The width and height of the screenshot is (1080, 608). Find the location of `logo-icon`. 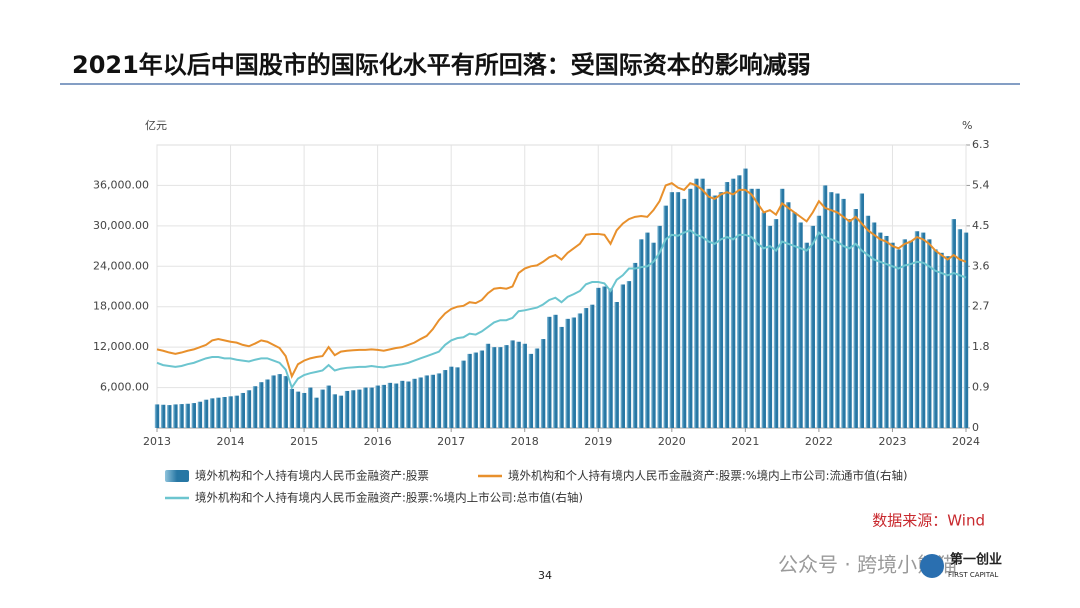

logo-icon is located at coordinates (932, 566).